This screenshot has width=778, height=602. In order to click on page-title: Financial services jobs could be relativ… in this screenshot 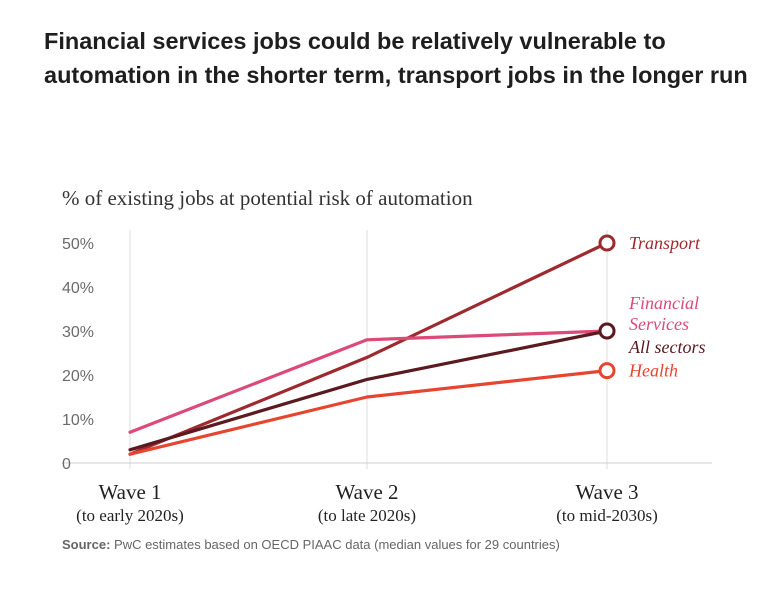, I will do `click(396, 58)`.